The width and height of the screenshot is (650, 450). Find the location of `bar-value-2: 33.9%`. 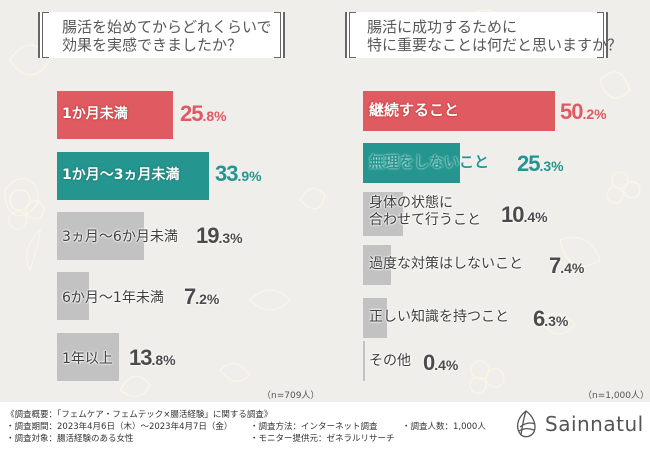

bar-value-2: 33.9% is located at coordinates (238, 173).